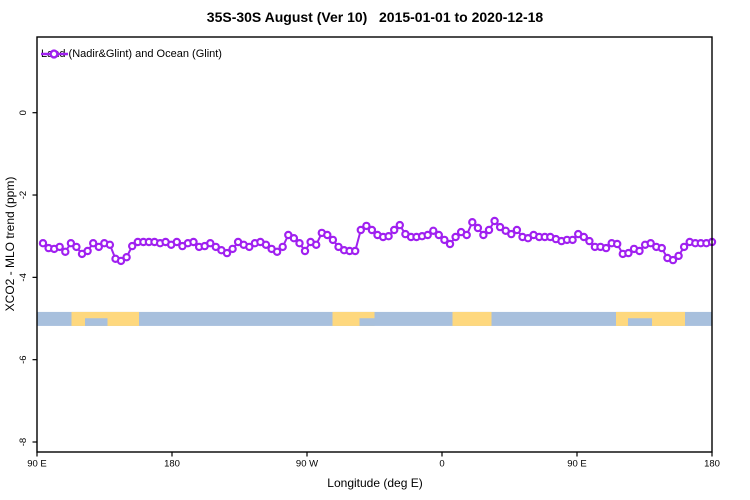 Image resolution: width=750 pixels, height=500 pixels. I want to click on y-tick-label: -6, so click(23, 359).